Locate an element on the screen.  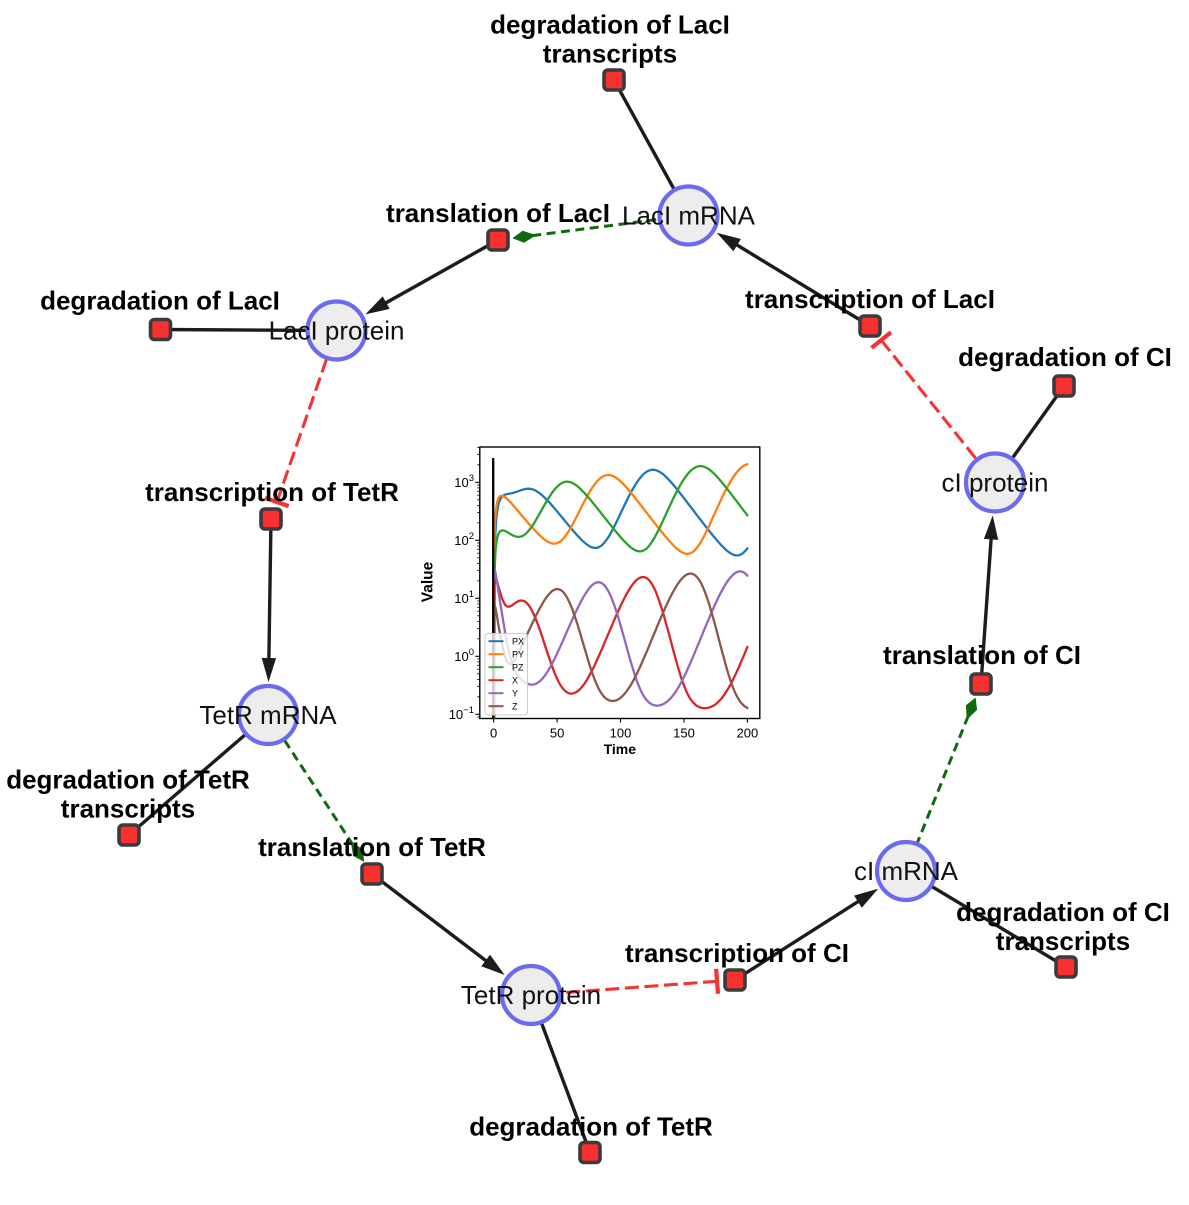
svg-text: translation of CI is located at coordinates (982, 655).